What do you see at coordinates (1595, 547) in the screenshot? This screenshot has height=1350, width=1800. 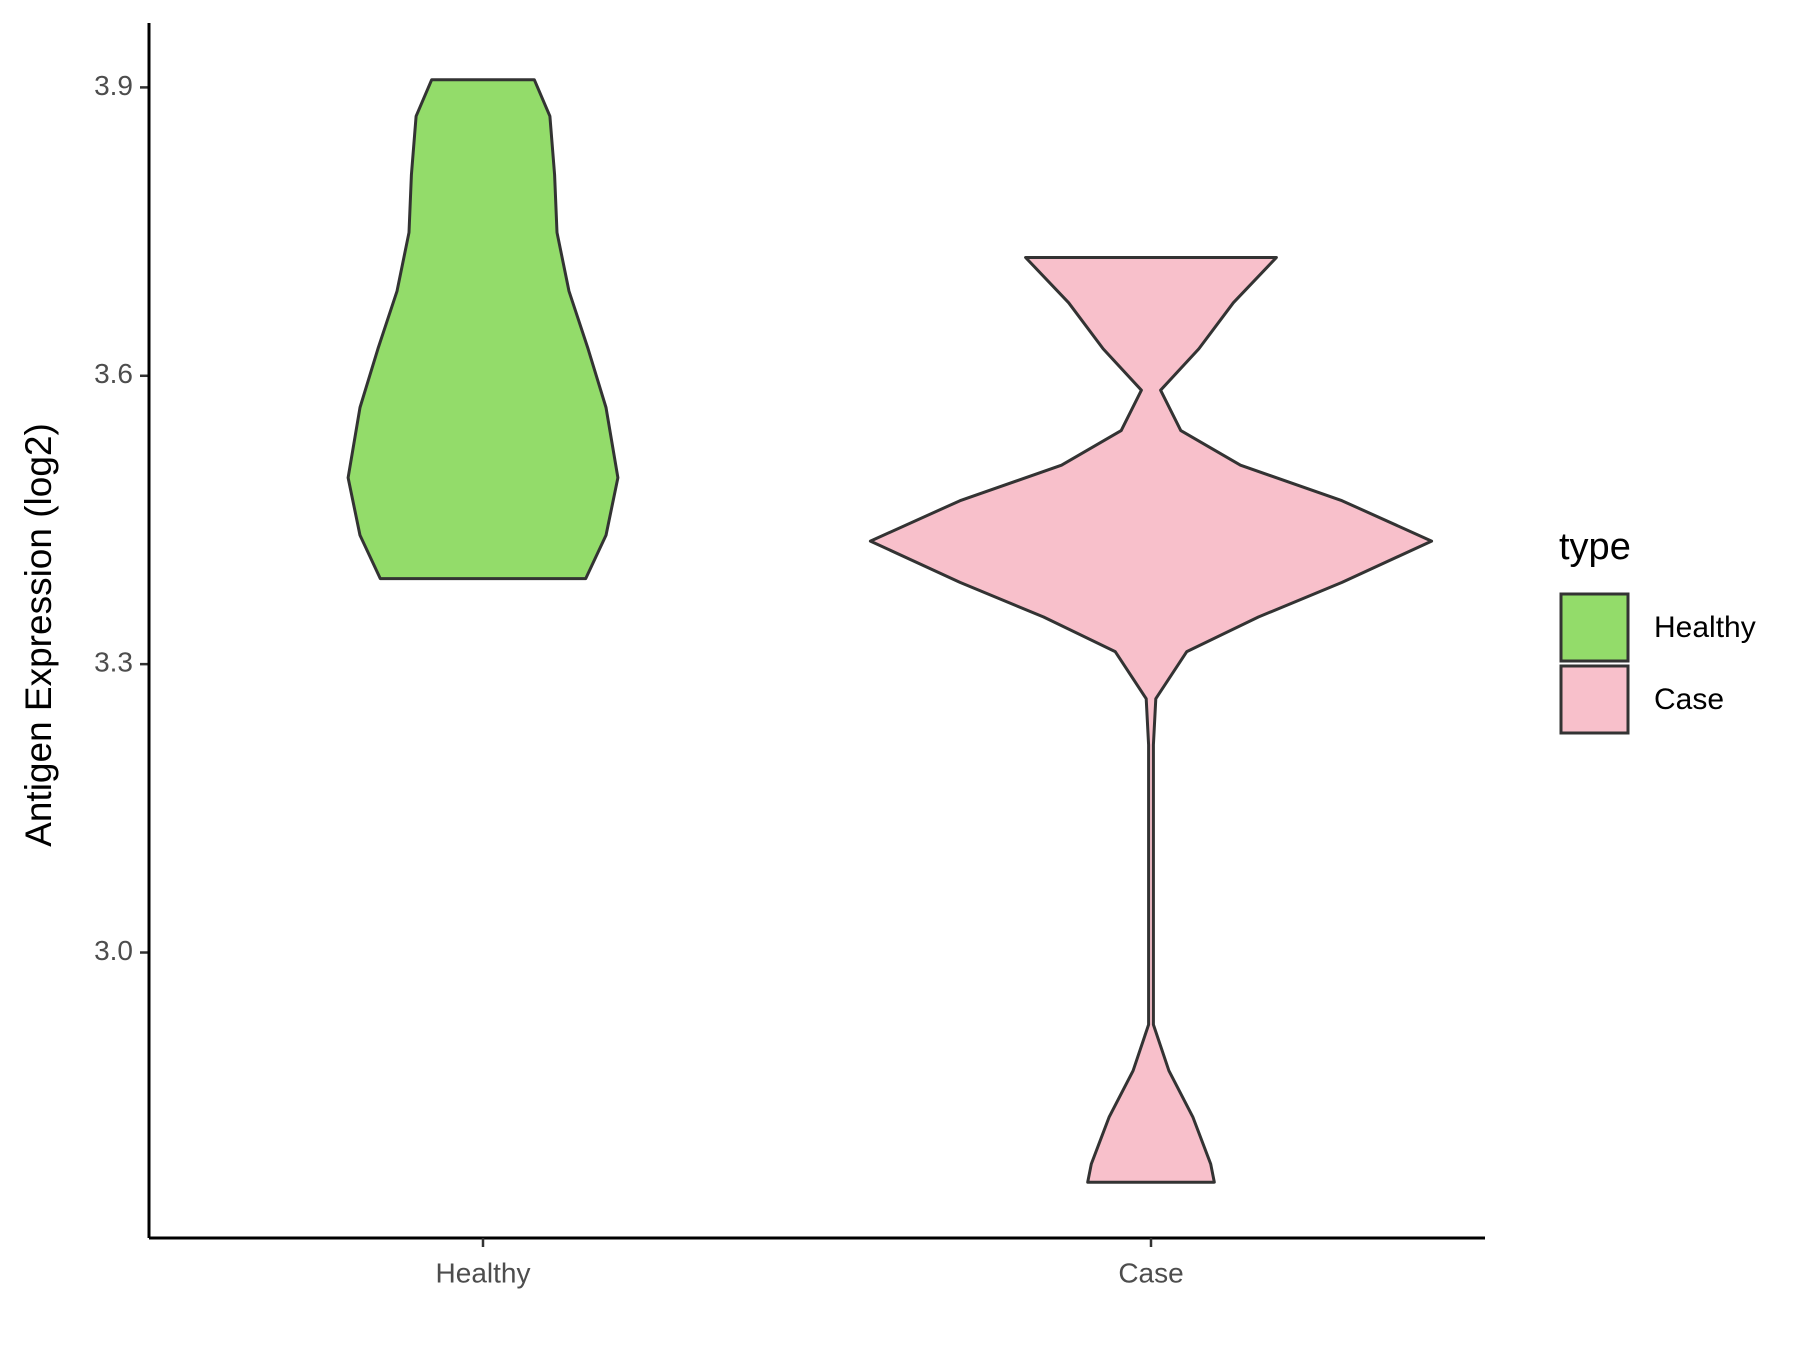 I see `legend-title: type` at bounding box center [1595, 547].